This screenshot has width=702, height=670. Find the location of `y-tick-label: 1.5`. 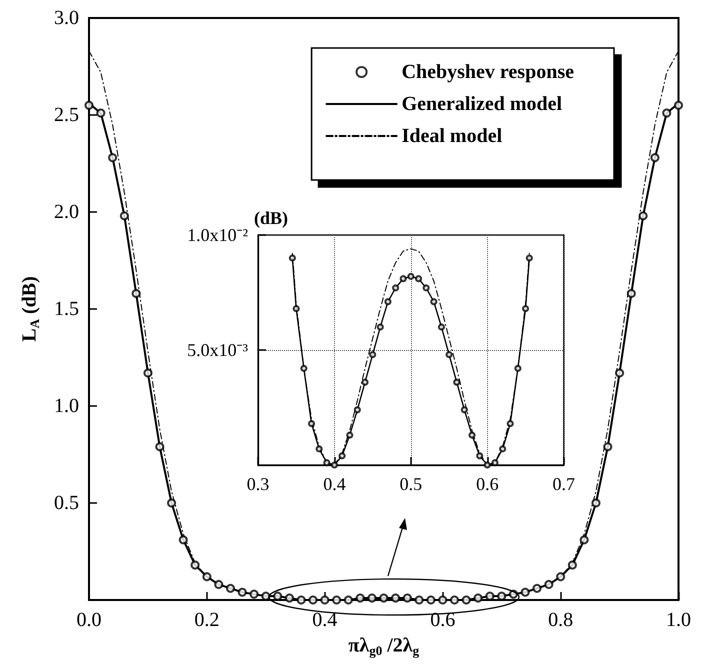

y-tick-label: 1.5 is located at coordinates (66, 309).